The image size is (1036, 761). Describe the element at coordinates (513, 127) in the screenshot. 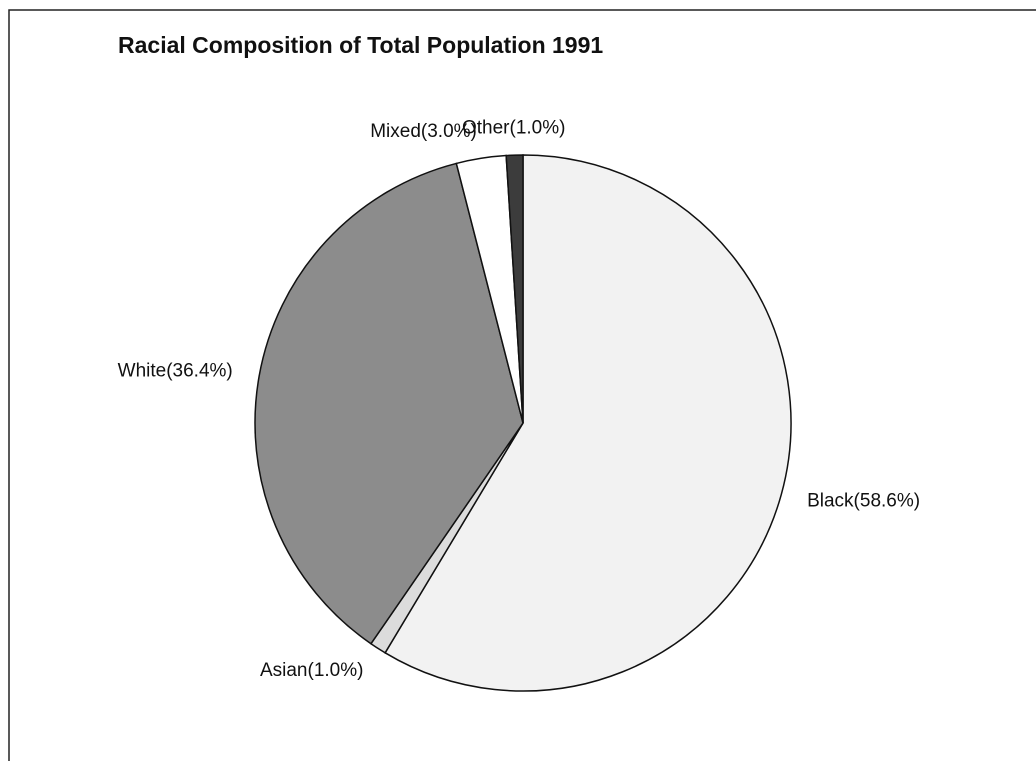

I see `slice-label: Other(1.0%)` at that location.